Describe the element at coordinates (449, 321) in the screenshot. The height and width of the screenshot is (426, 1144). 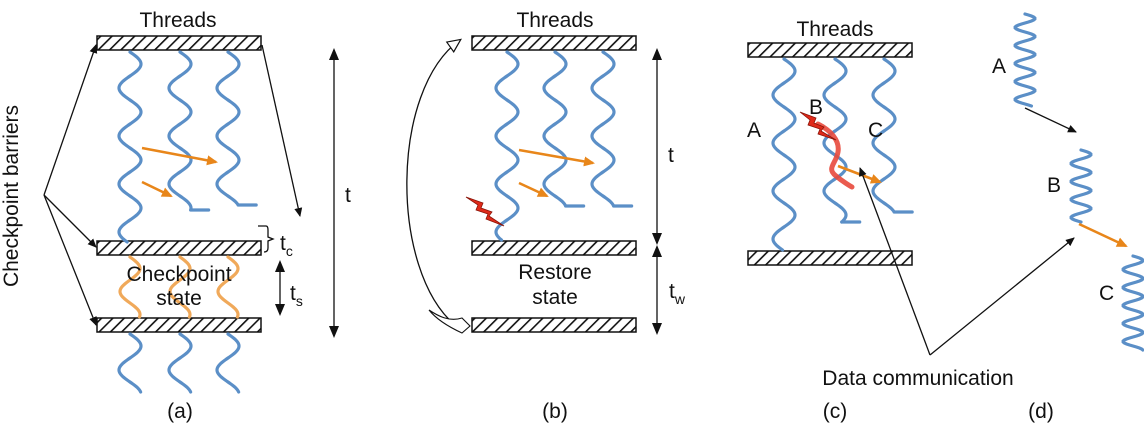
I see `restart-arrow-tail` at that location.